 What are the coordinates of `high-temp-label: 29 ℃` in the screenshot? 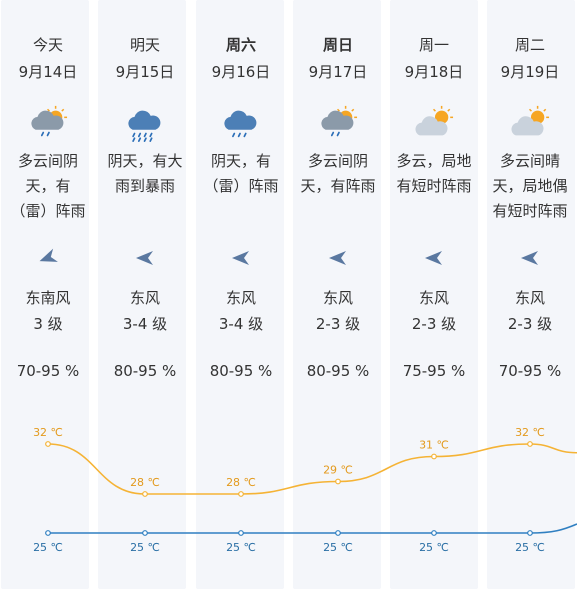 It's located at (338, 470).